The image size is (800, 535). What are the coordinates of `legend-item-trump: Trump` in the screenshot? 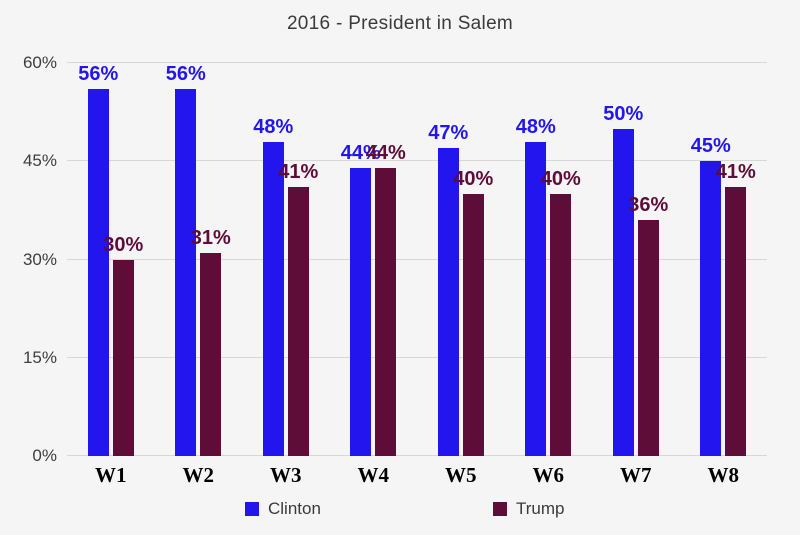 It's located at (529, 509).